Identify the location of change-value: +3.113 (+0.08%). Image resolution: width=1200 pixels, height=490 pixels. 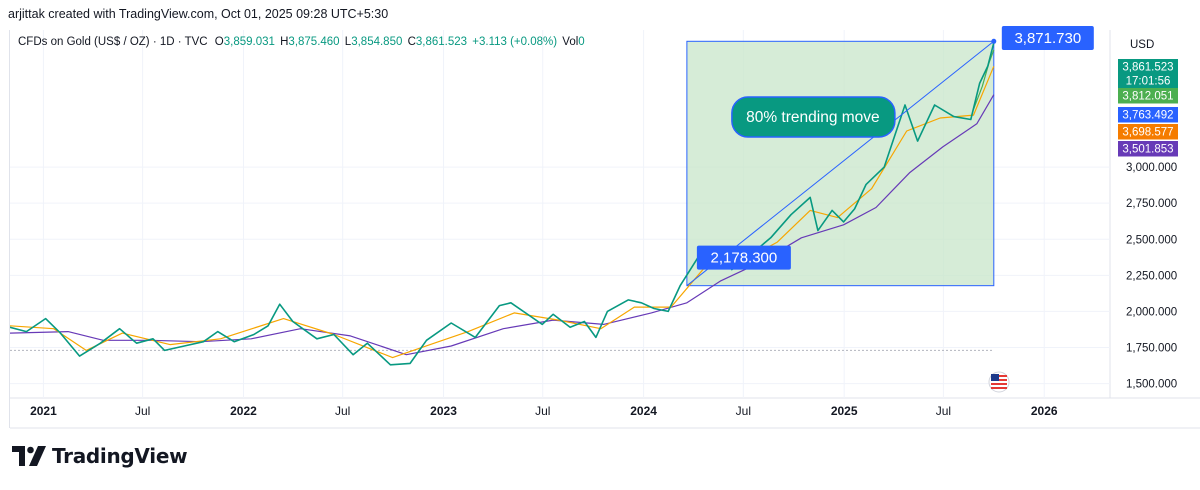
(515, 42).